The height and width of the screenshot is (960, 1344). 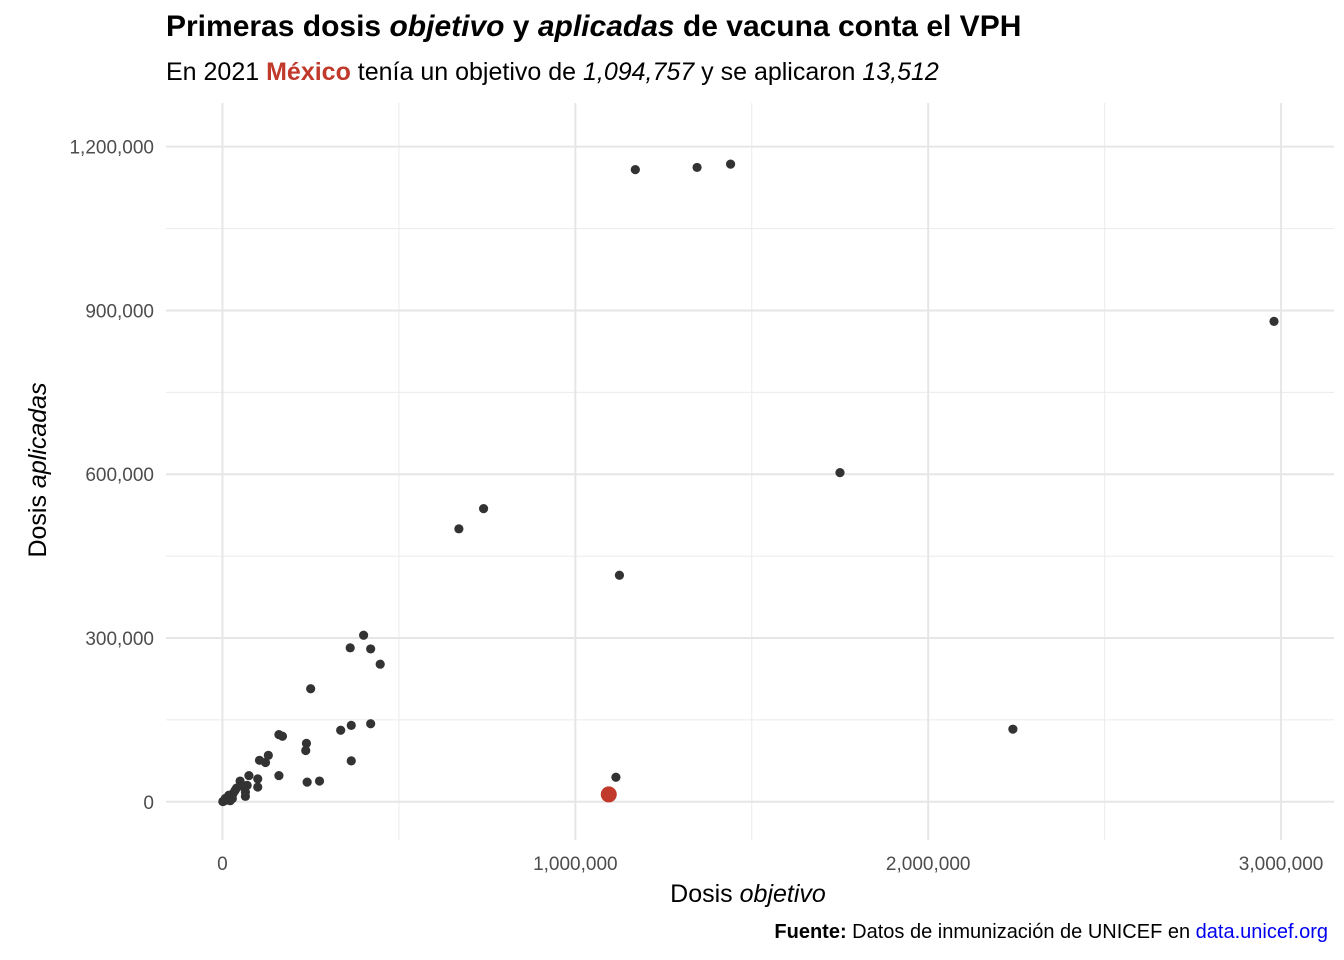 I want to click on x-axis-title: Dosis objetivo, so click(x=748, y=894).